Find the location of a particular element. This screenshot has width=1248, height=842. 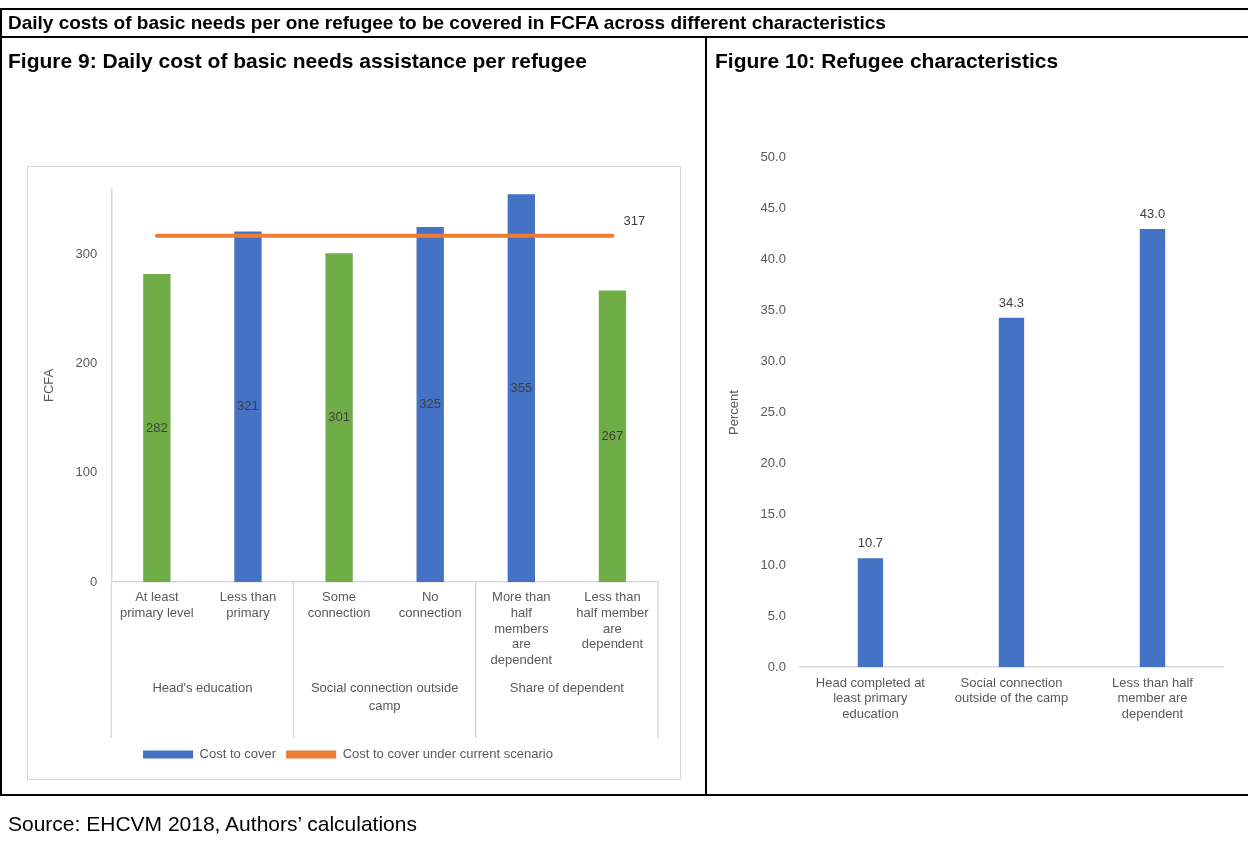

x-tick-label: More than half members are dependent is located at coordinates (521, 628).